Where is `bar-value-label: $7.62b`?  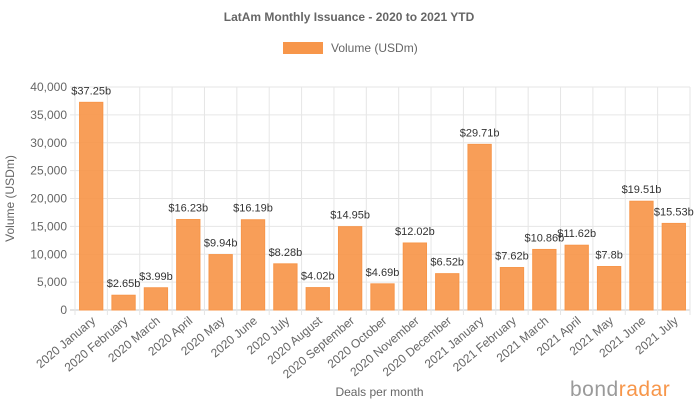 bar-value-label: $7.62b is located at coordinates (512, 257).